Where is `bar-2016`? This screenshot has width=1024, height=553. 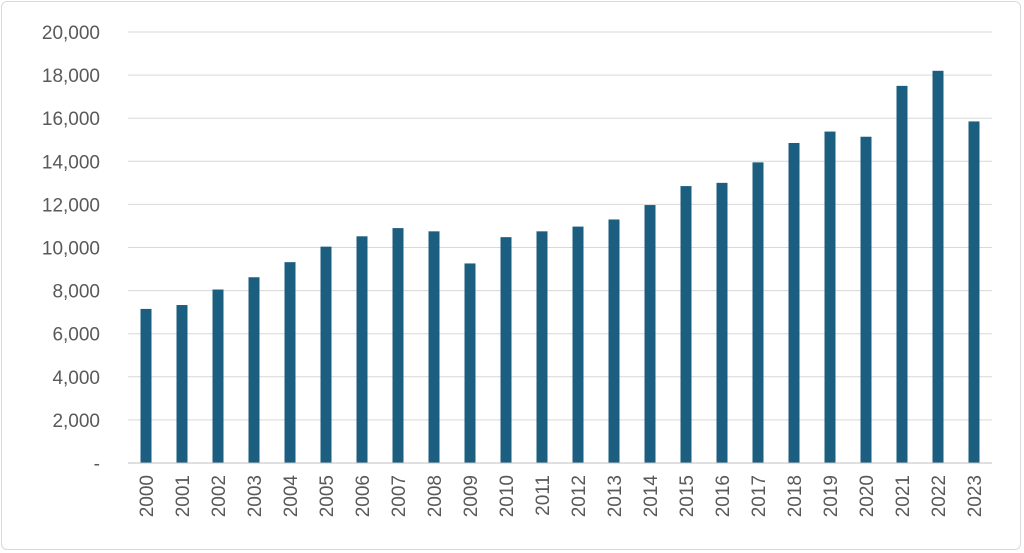
bar-2016 is located at coordinates (722, 322).